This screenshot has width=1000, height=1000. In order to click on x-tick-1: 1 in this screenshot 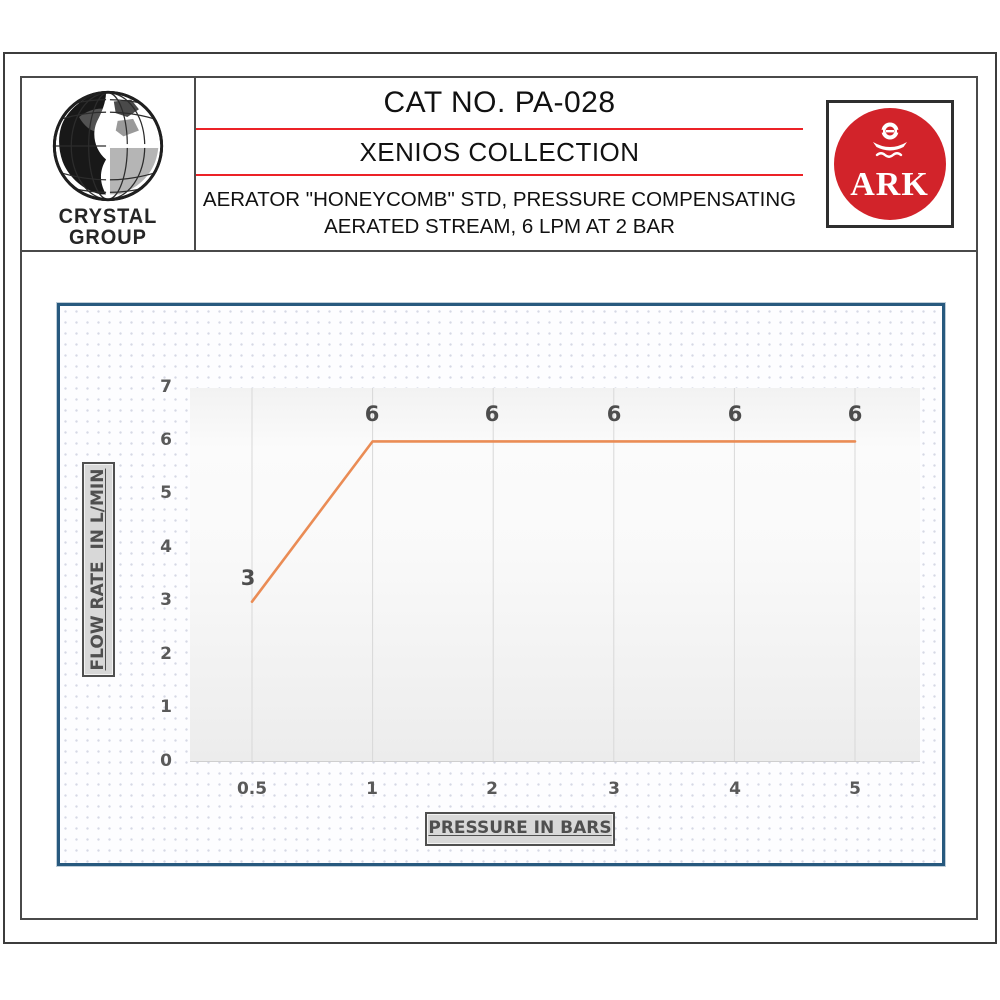, I will do `click(372, 789)`.